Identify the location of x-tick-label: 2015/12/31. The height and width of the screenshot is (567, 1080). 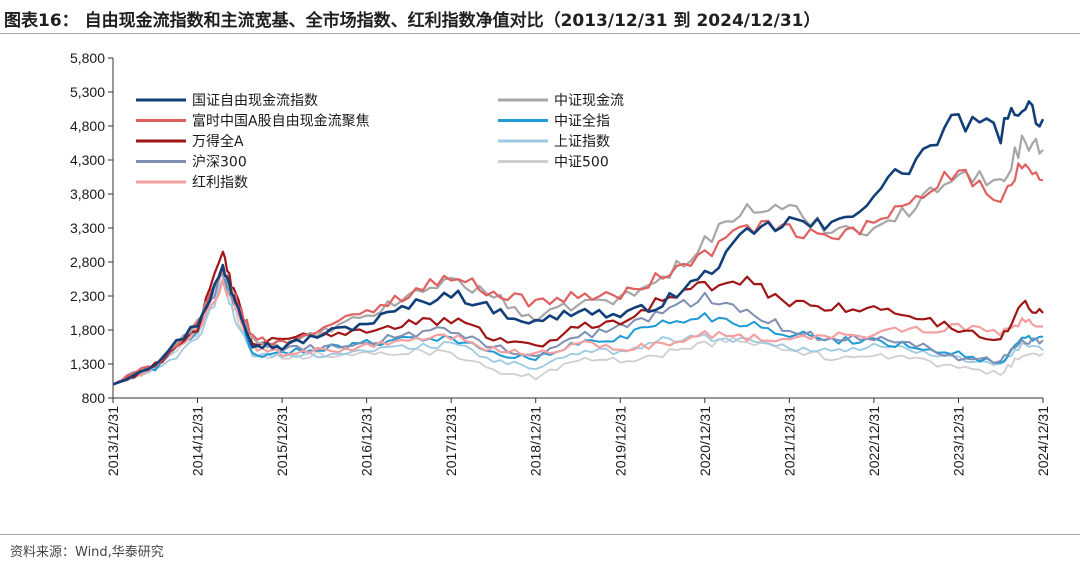
(282, 441).